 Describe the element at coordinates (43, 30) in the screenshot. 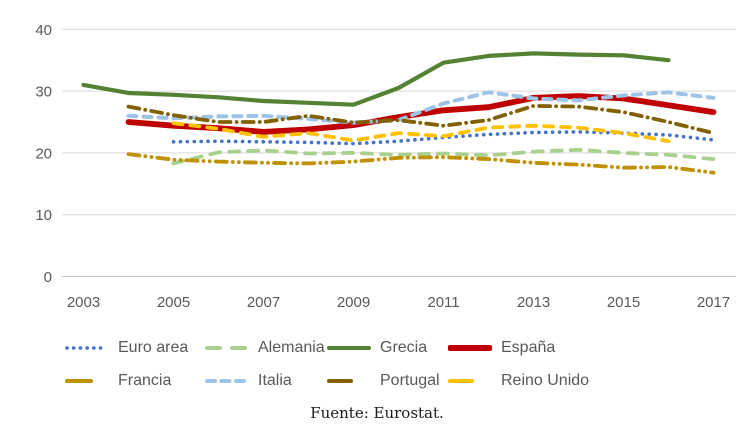

I see `y-tick-label-40: 40` at that location.